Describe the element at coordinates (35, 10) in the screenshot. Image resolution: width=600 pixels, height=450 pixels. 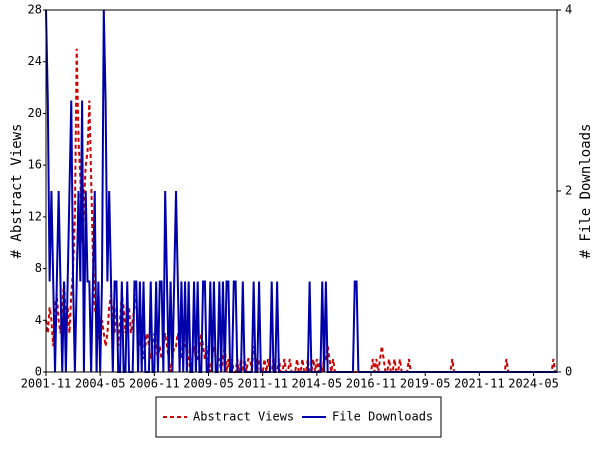
I see `y-tick-label: 28` at that location.